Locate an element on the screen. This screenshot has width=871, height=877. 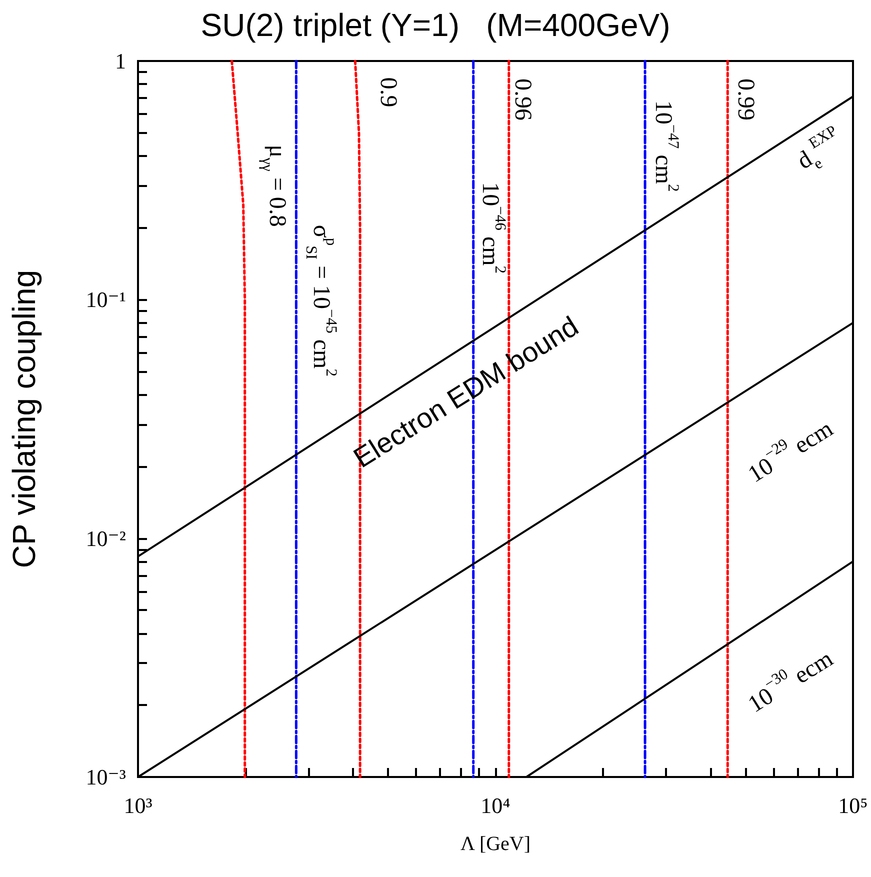
y-tick-label: 10⁻³ is located at coordinates (106, 777).